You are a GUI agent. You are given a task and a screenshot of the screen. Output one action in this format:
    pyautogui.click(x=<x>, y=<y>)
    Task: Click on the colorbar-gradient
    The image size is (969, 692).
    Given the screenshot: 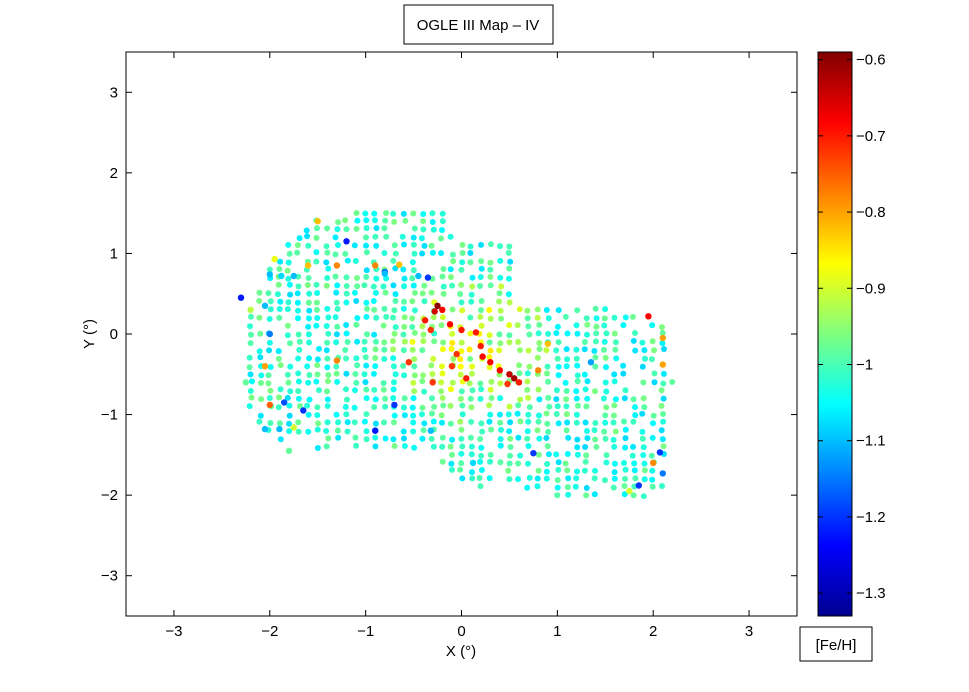 What is the action you would take?
    pyautogui.click(x=835, y=334)
    